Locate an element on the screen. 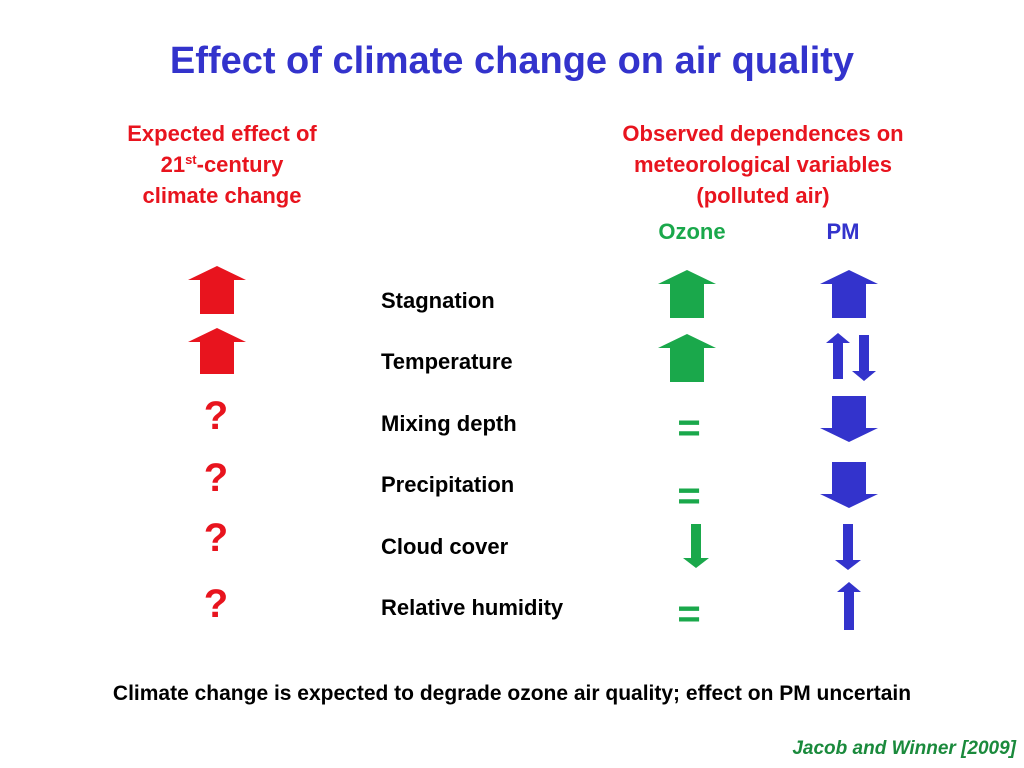 The height and width of the screenshot is (768, 1024). variable-label-cloud-cover: Cloud cover is located at coordinates (445, 546).